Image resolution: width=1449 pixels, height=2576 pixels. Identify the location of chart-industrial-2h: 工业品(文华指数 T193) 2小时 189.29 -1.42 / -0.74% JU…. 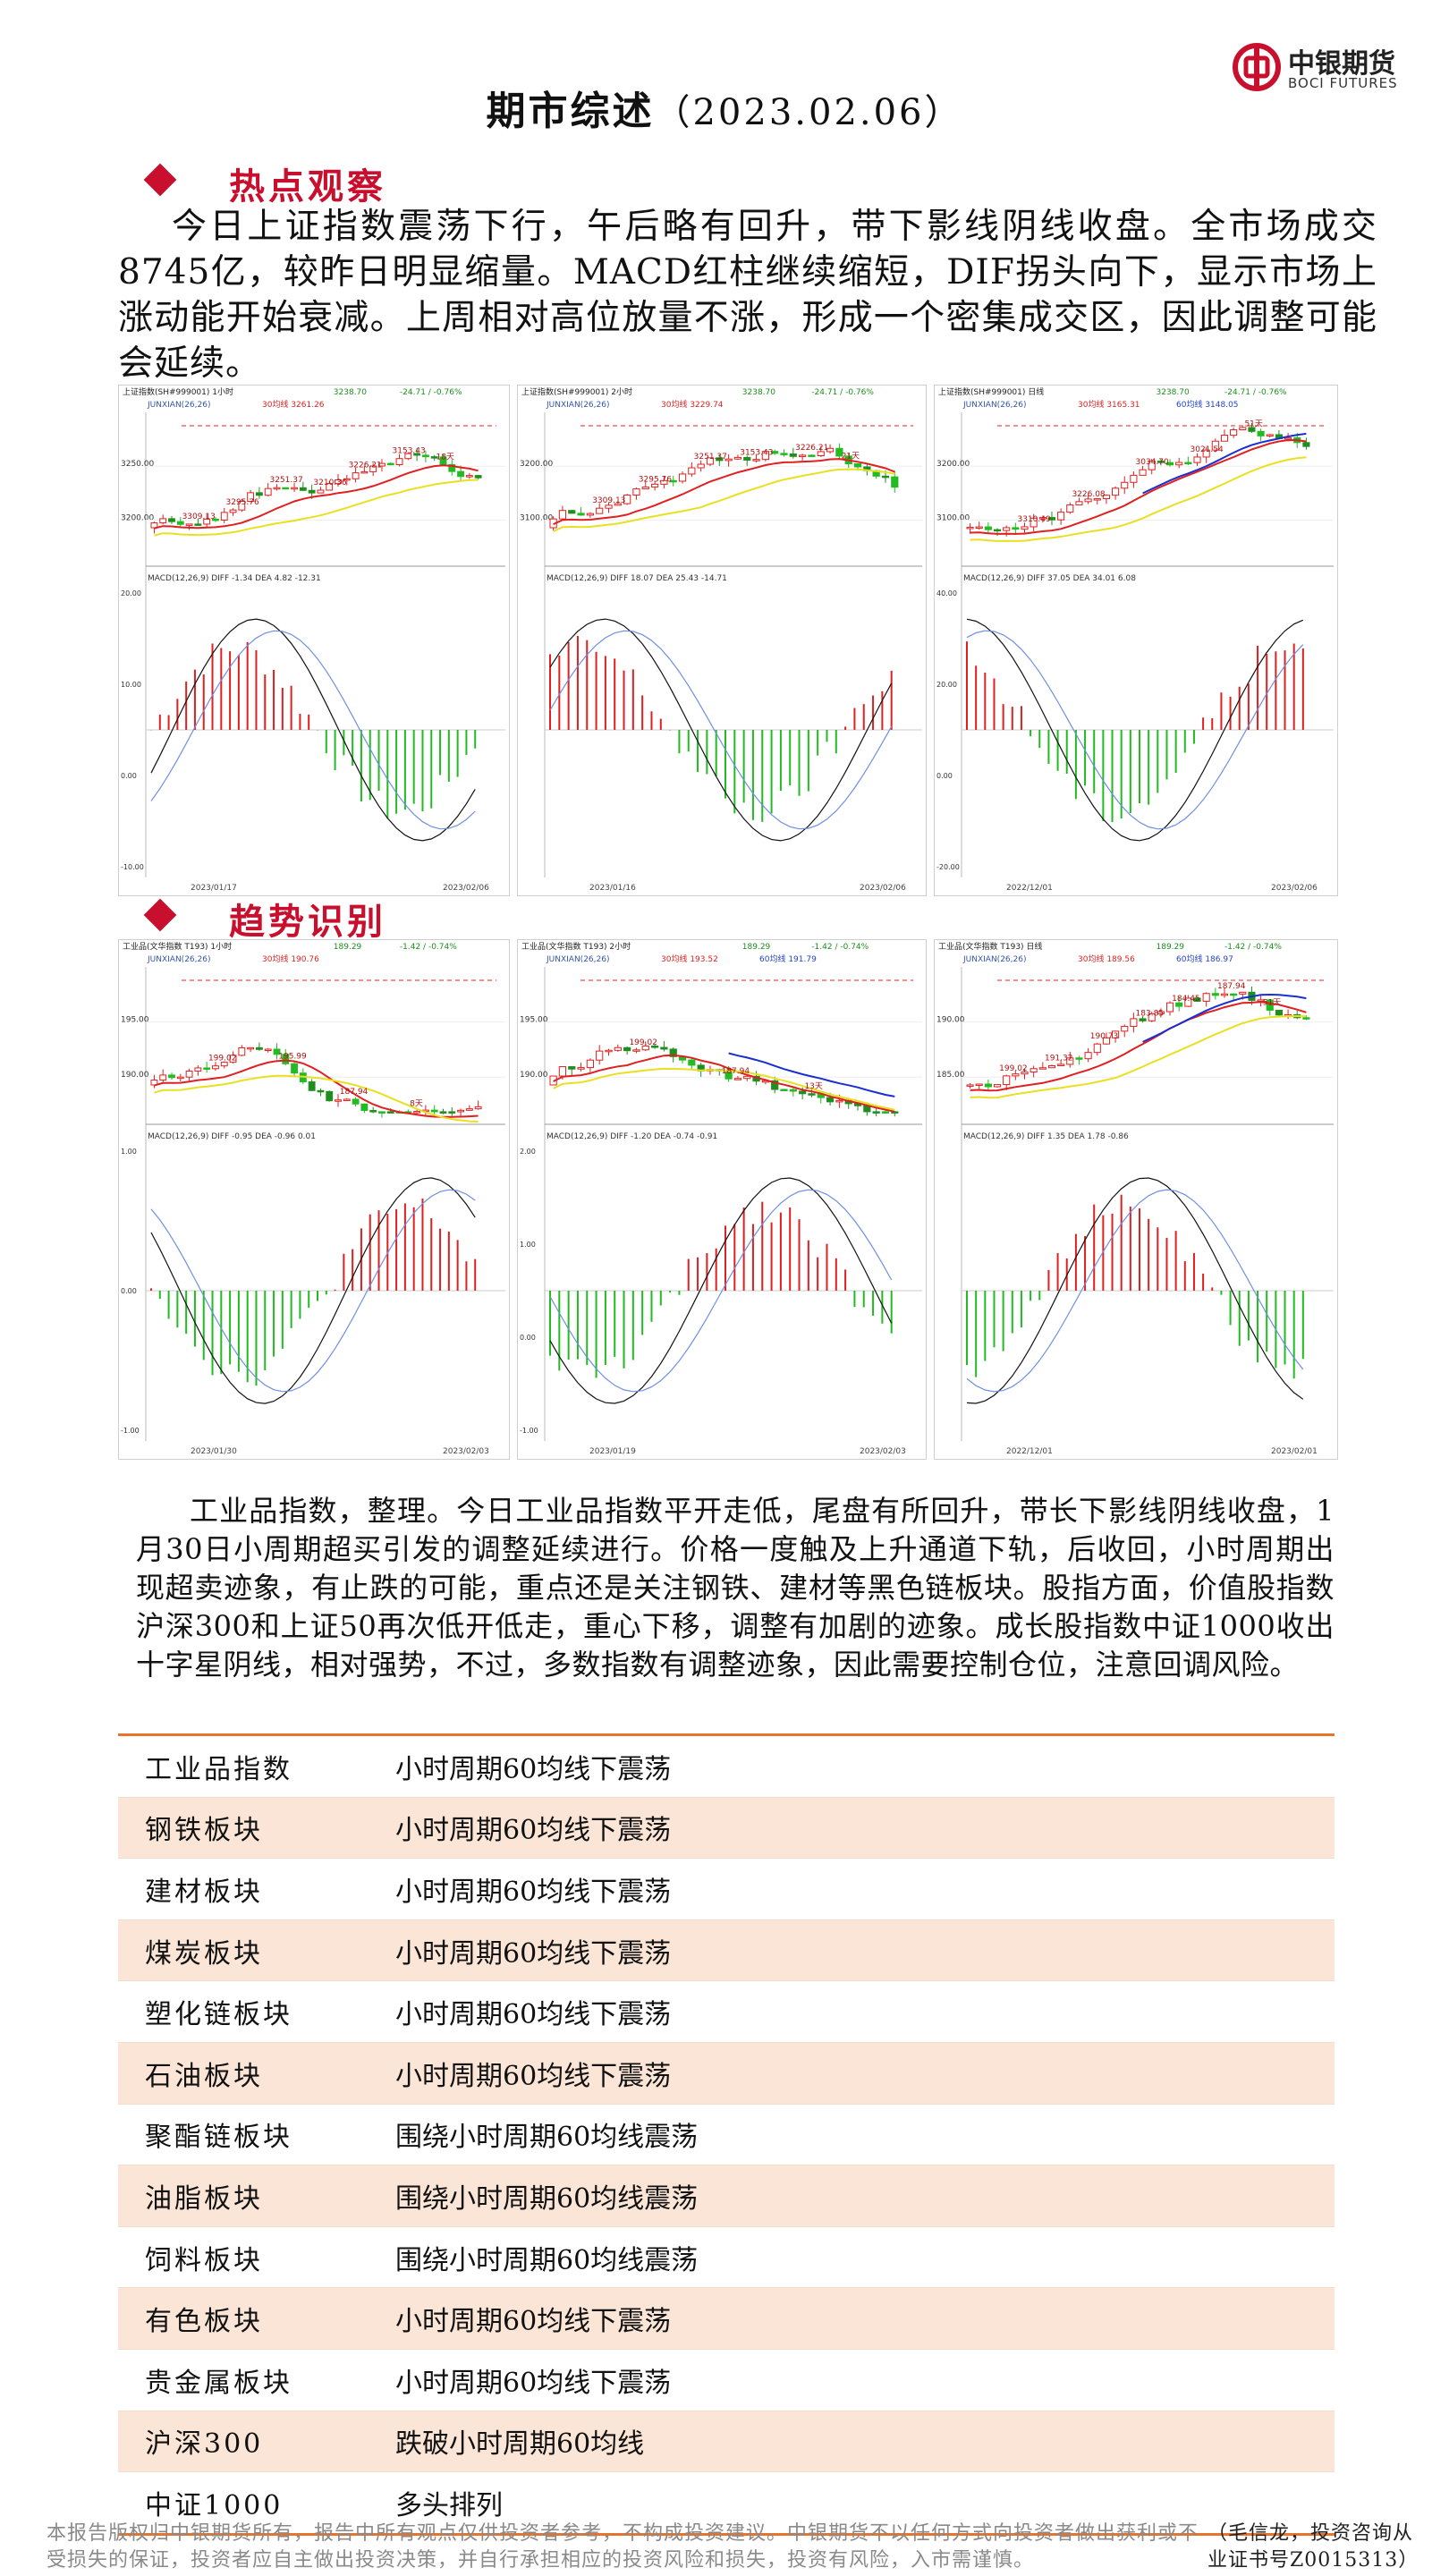
(722, 1199).